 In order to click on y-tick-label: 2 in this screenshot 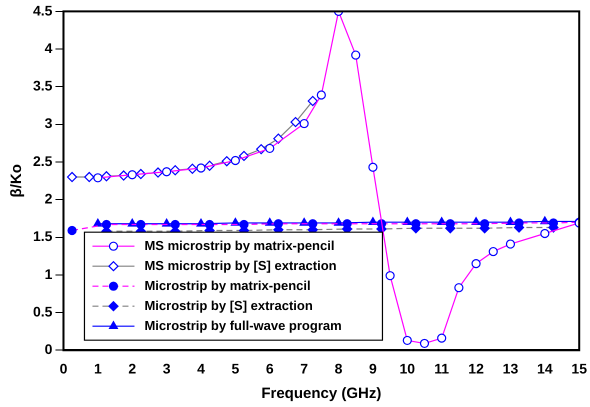, I will do `click(48, 198)`.